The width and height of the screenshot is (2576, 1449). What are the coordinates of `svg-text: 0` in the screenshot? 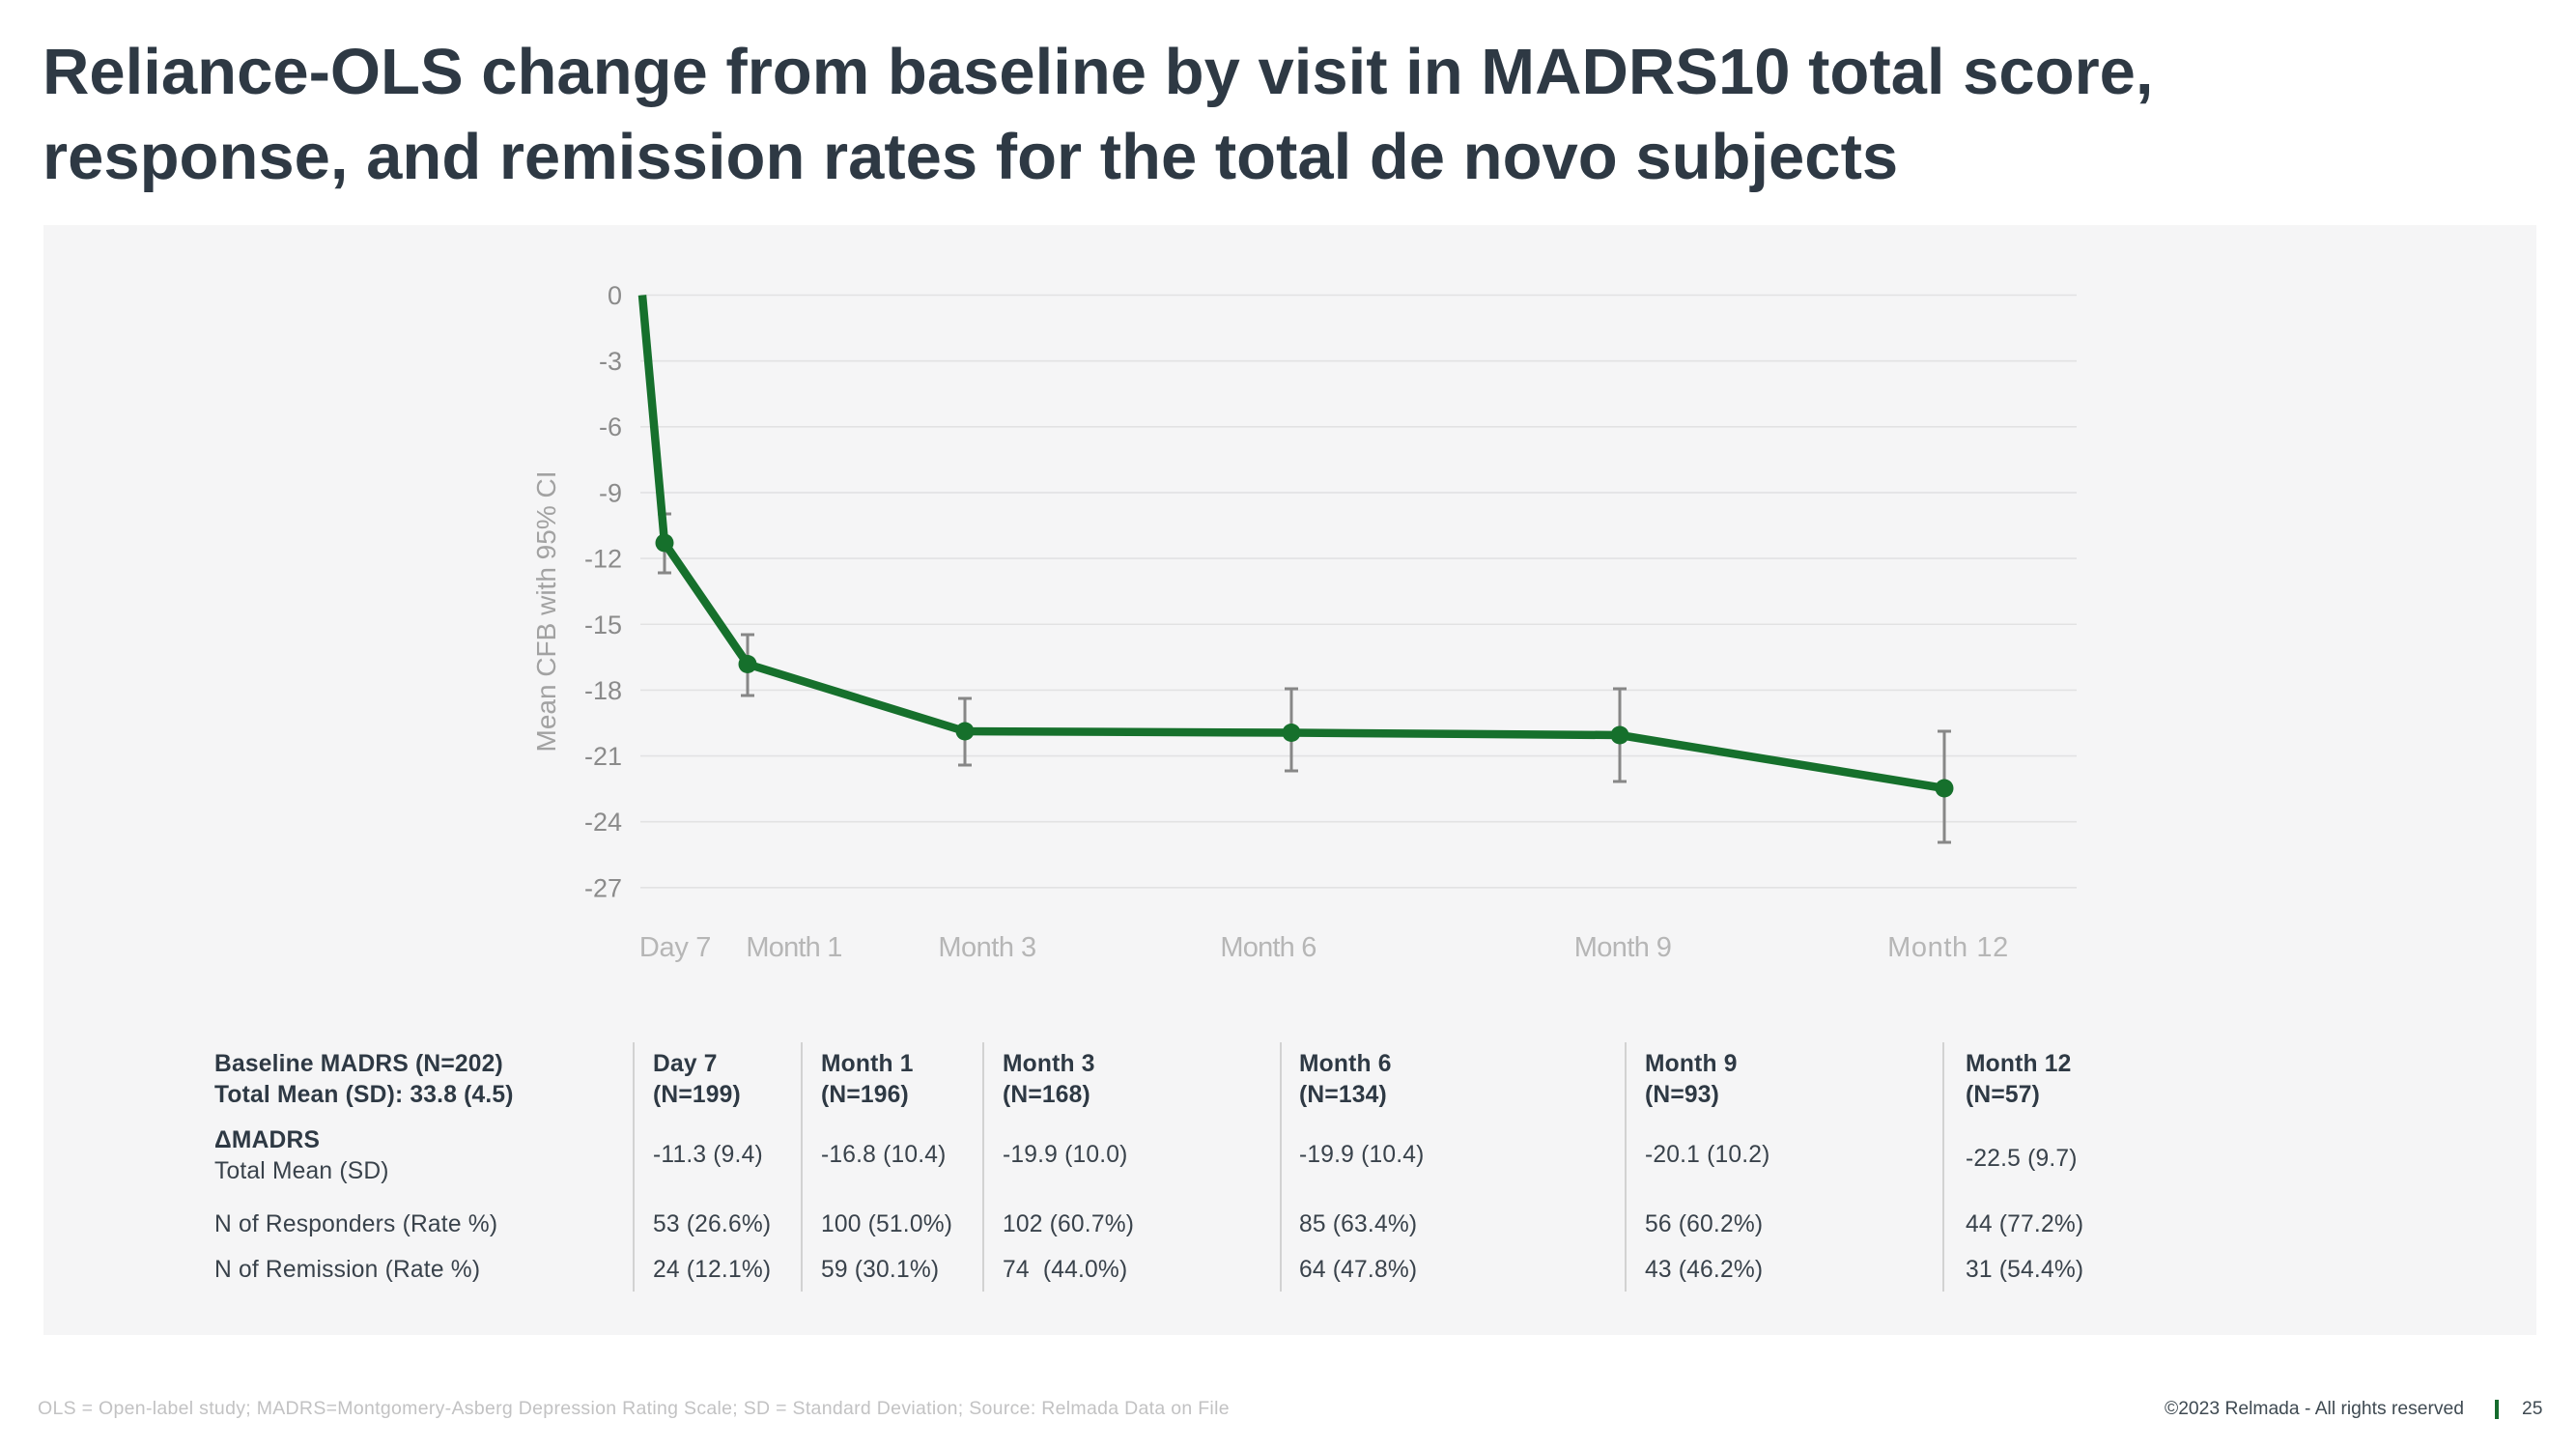 It's located at (615, 295).